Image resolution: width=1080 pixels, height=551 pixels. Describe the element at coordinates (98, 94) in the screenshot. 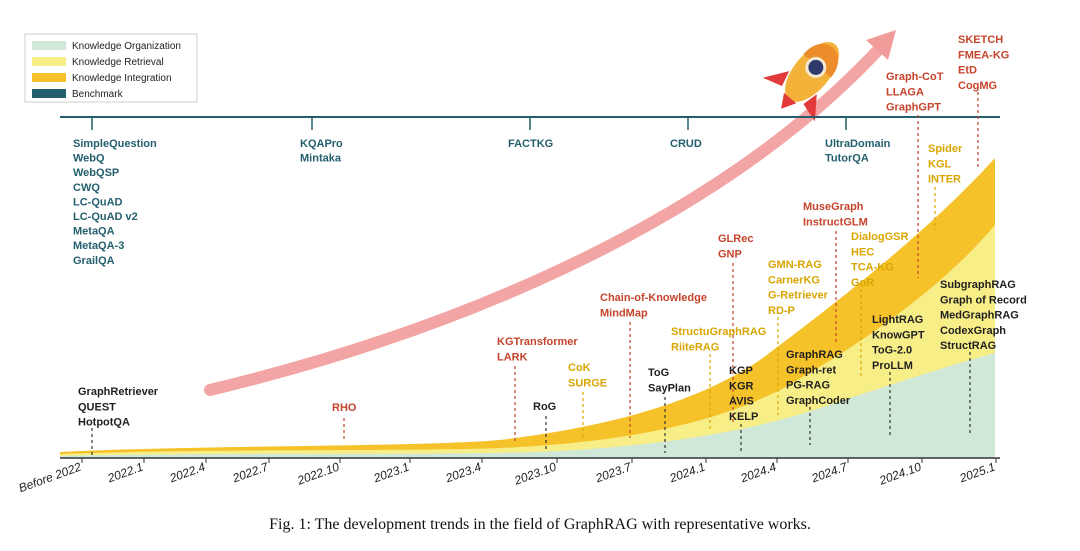

I see `legend-label-benchmark: Benchmark` at that location.